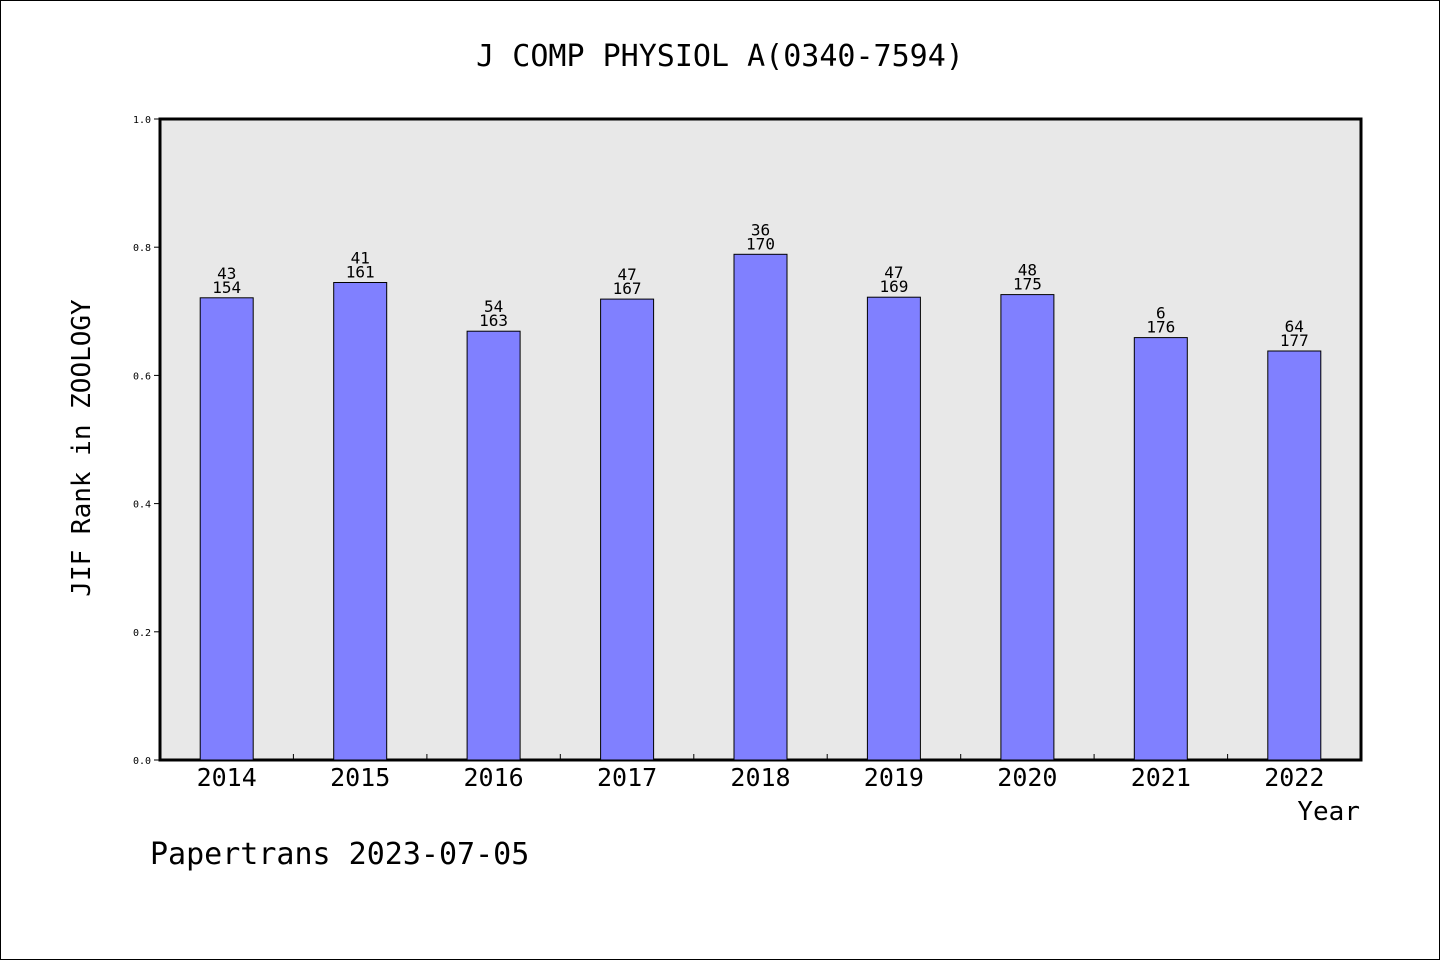 The height and width of the screenshot is (960, 1440). What do you see at coordinates (627, 529) in the screenshot?
I see `bar-2017` at bounding box center [627, 529].